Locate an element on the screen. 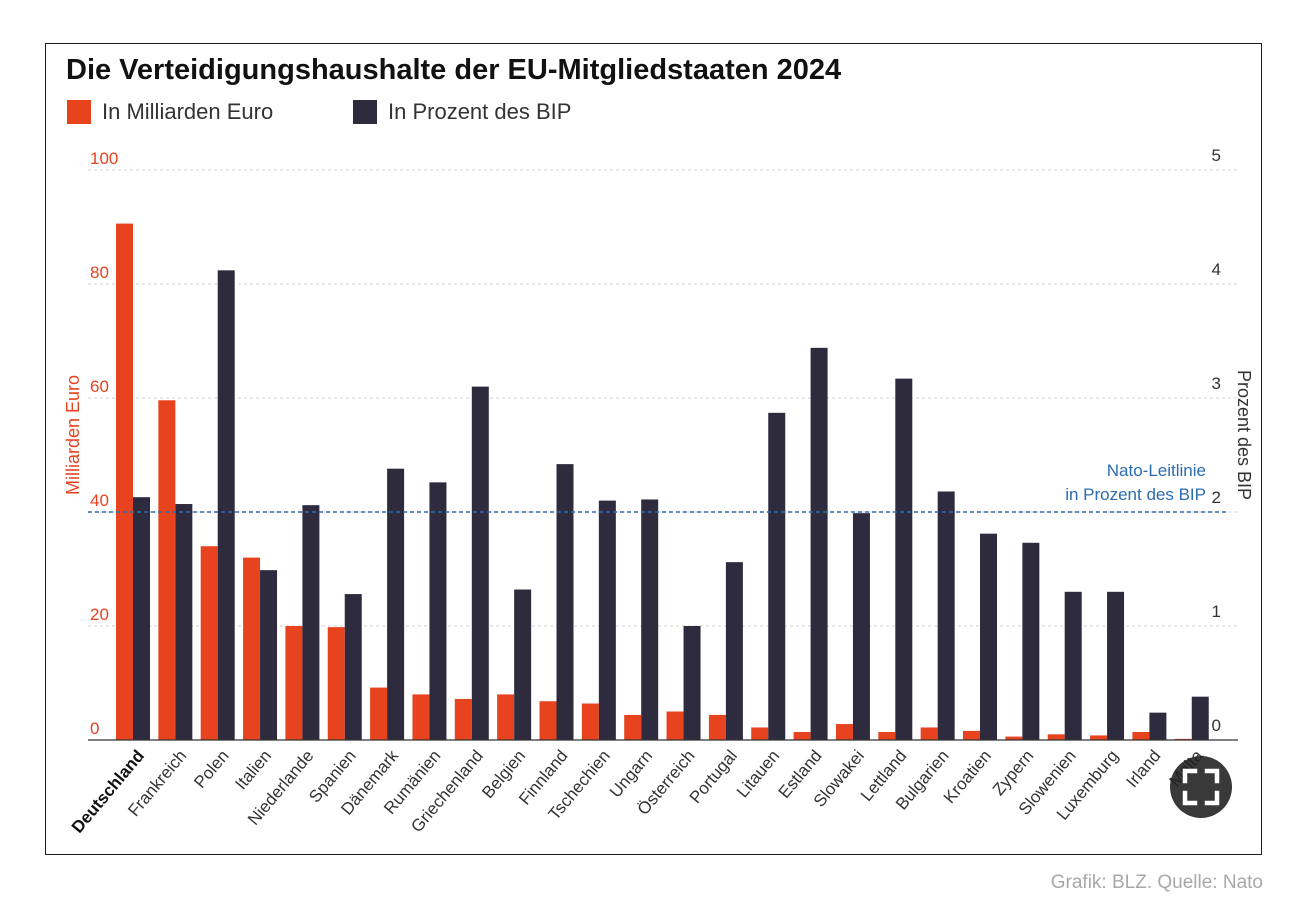  y-right-tick-label: 0 is located at coordinates (1216, 725).